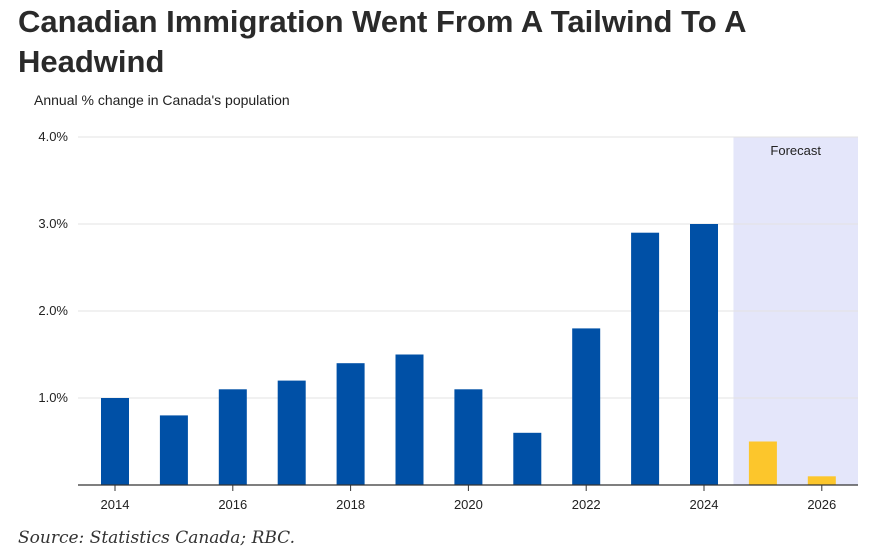 The width and height of the screenshot is (871, 560). What do you see at coordinates (156, 538) in the screenshot?
I see `source-note: Source: Statistics Canada; RBC.` at bounding box center [156, 538].